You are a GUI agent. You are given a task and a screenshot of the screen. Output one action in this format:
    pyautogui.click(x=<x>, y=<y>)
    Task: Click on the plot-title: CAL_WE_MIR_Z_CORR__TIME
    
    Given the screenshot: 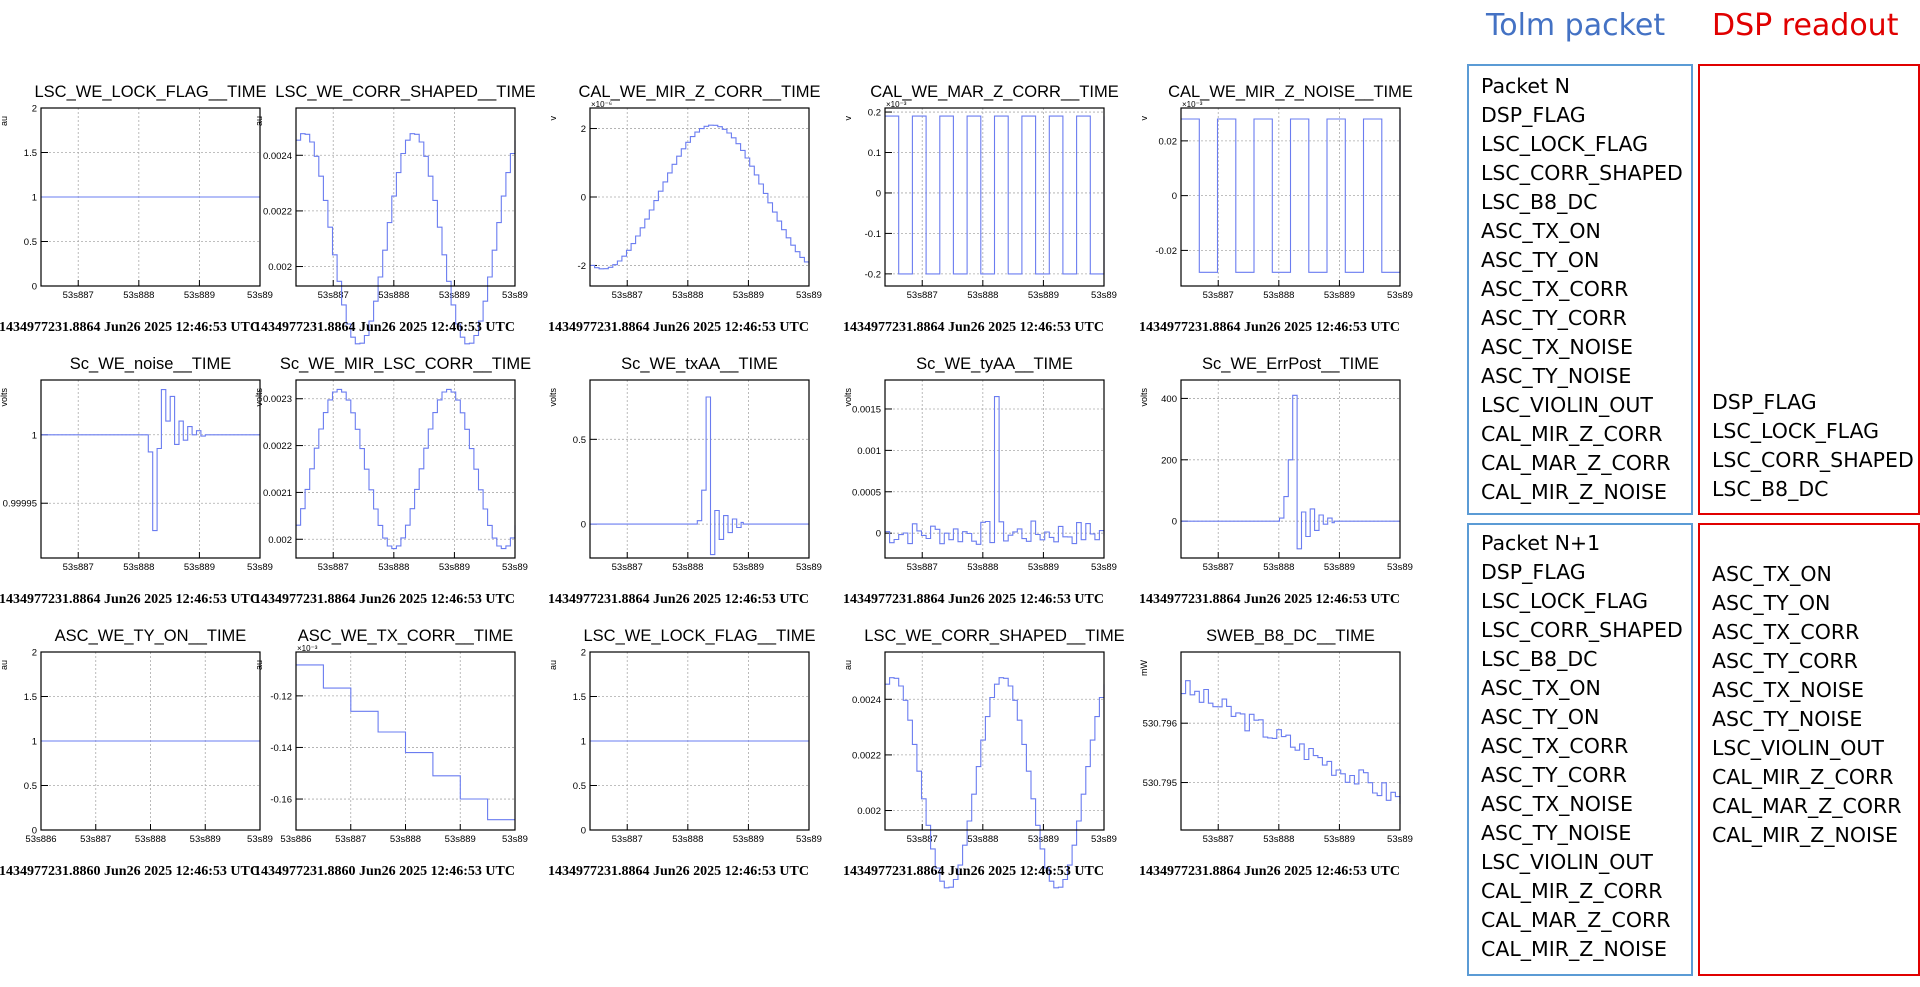 What is the action you would take?
    pyautogui.click(x=699, y=92)
    